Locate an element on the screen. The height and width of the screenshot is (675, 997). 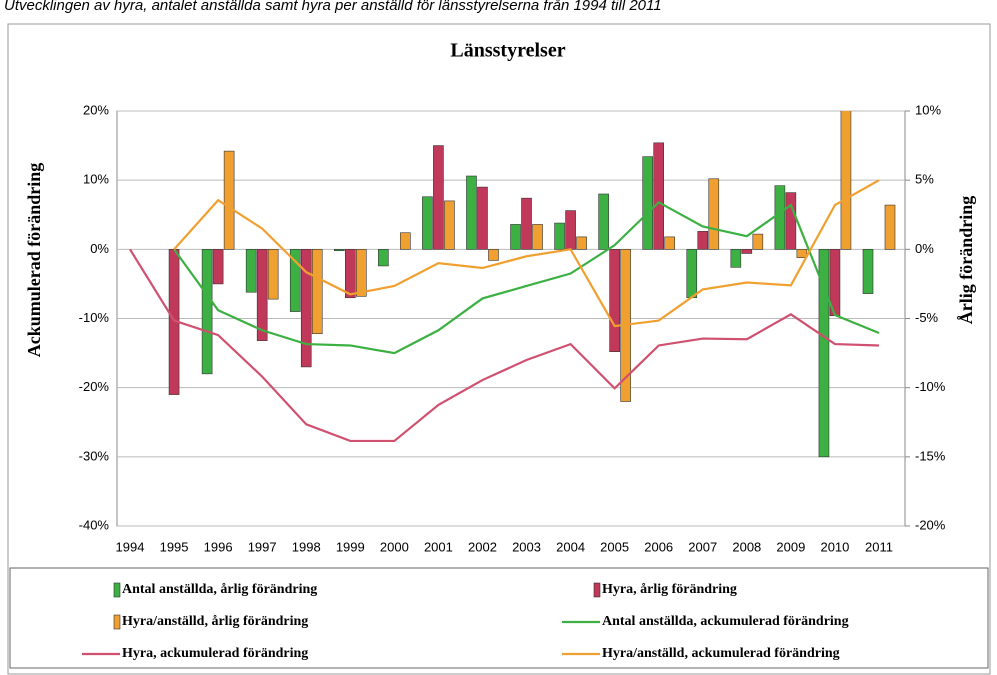
y-tick-label: 0% is located at coordinates (99, 248).